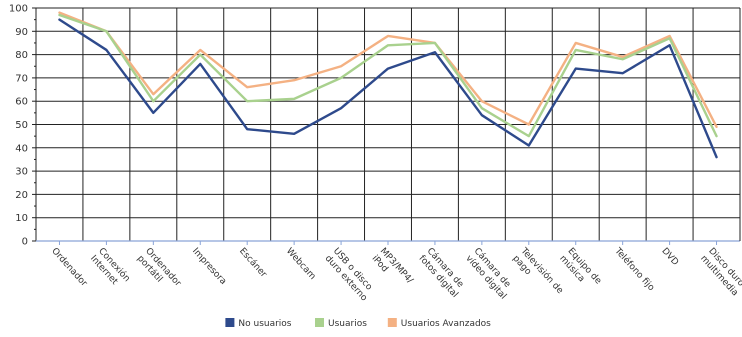 This screenshot has width=742, height=337. I want to click on y-tick-label: 20, so click(21, 195).